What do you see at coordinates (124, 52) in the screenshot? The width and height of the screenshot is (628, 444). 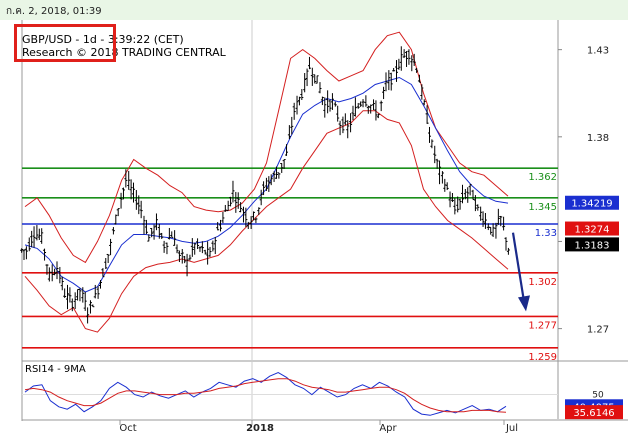 I see `chart-header-source: Research © 2018 TRADING CENTRAL` at bounding box center [124, 52].